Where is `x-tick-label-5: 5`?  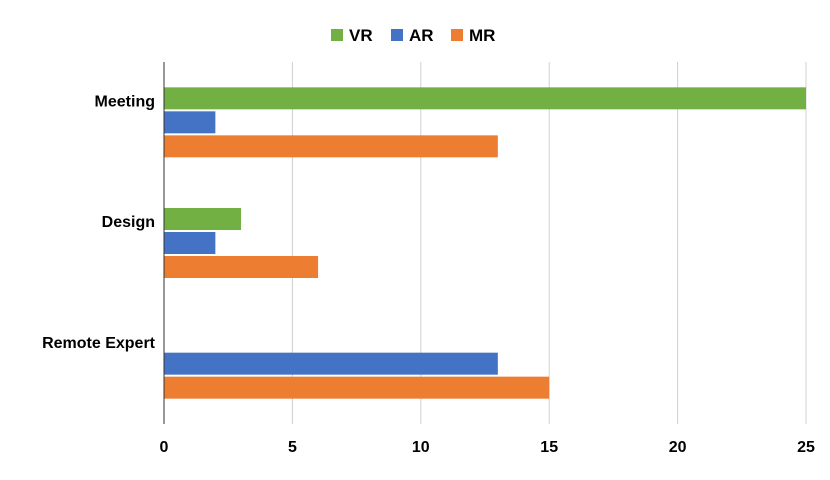 x-tick-label-5: 5 is located at coordinates (292, 447).